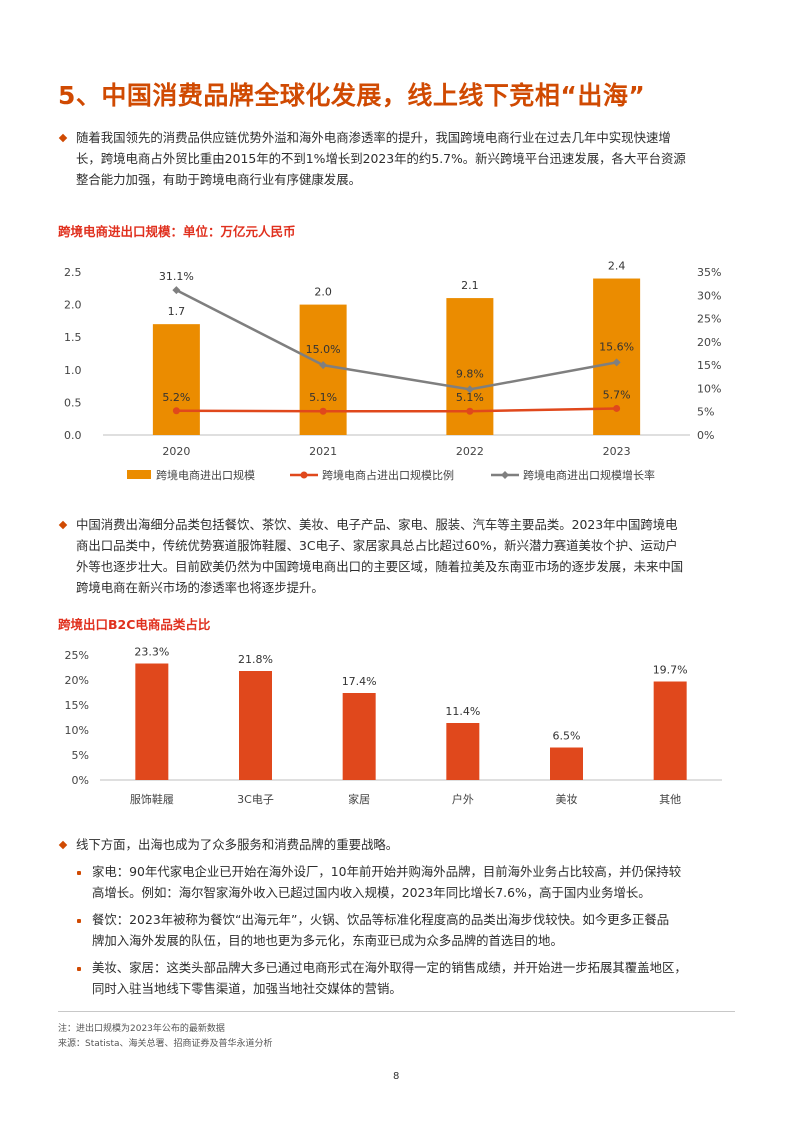  Describe the element at coordinates (709, 295) in the screenshot. I see `right-axis-tick-label: 30%` at that location.